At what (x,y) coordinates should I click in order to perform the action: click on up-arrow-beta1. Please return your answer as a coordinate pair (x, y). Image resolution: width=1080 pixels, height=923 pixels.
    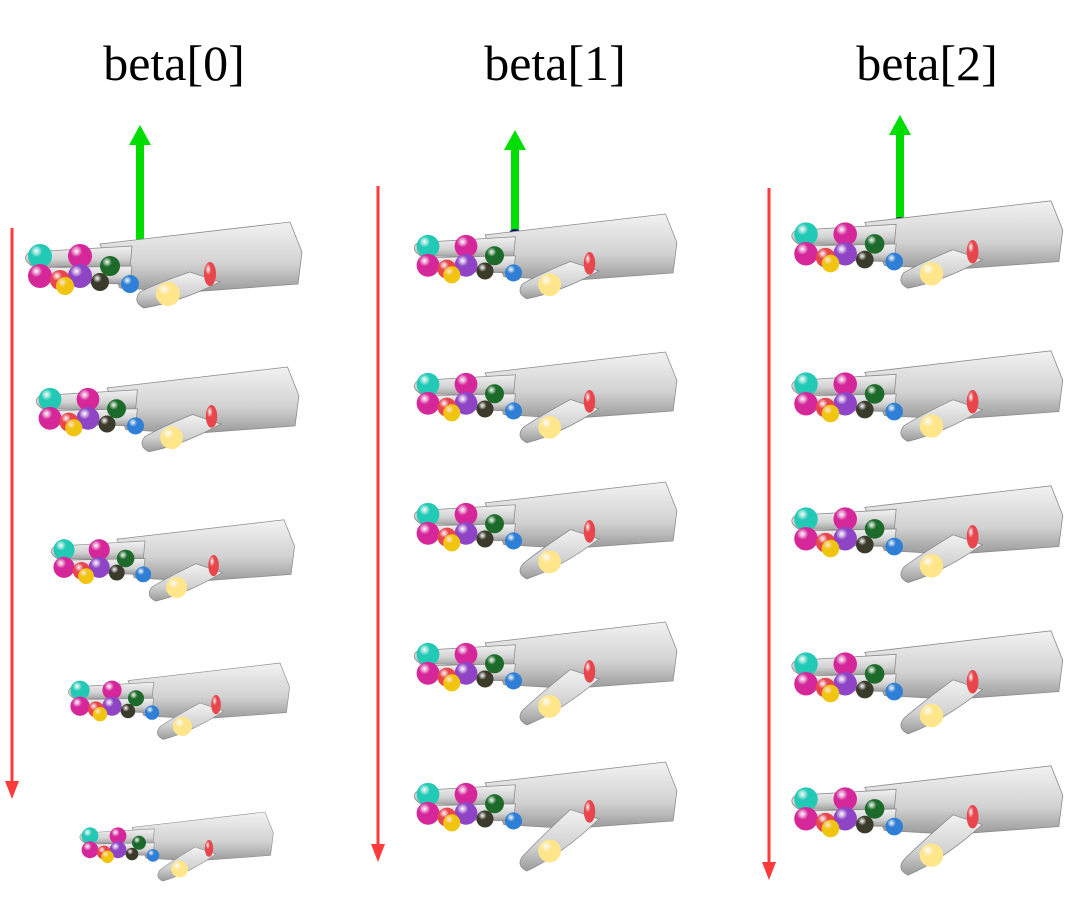
    Looking at the image, I should click on (515, 186).